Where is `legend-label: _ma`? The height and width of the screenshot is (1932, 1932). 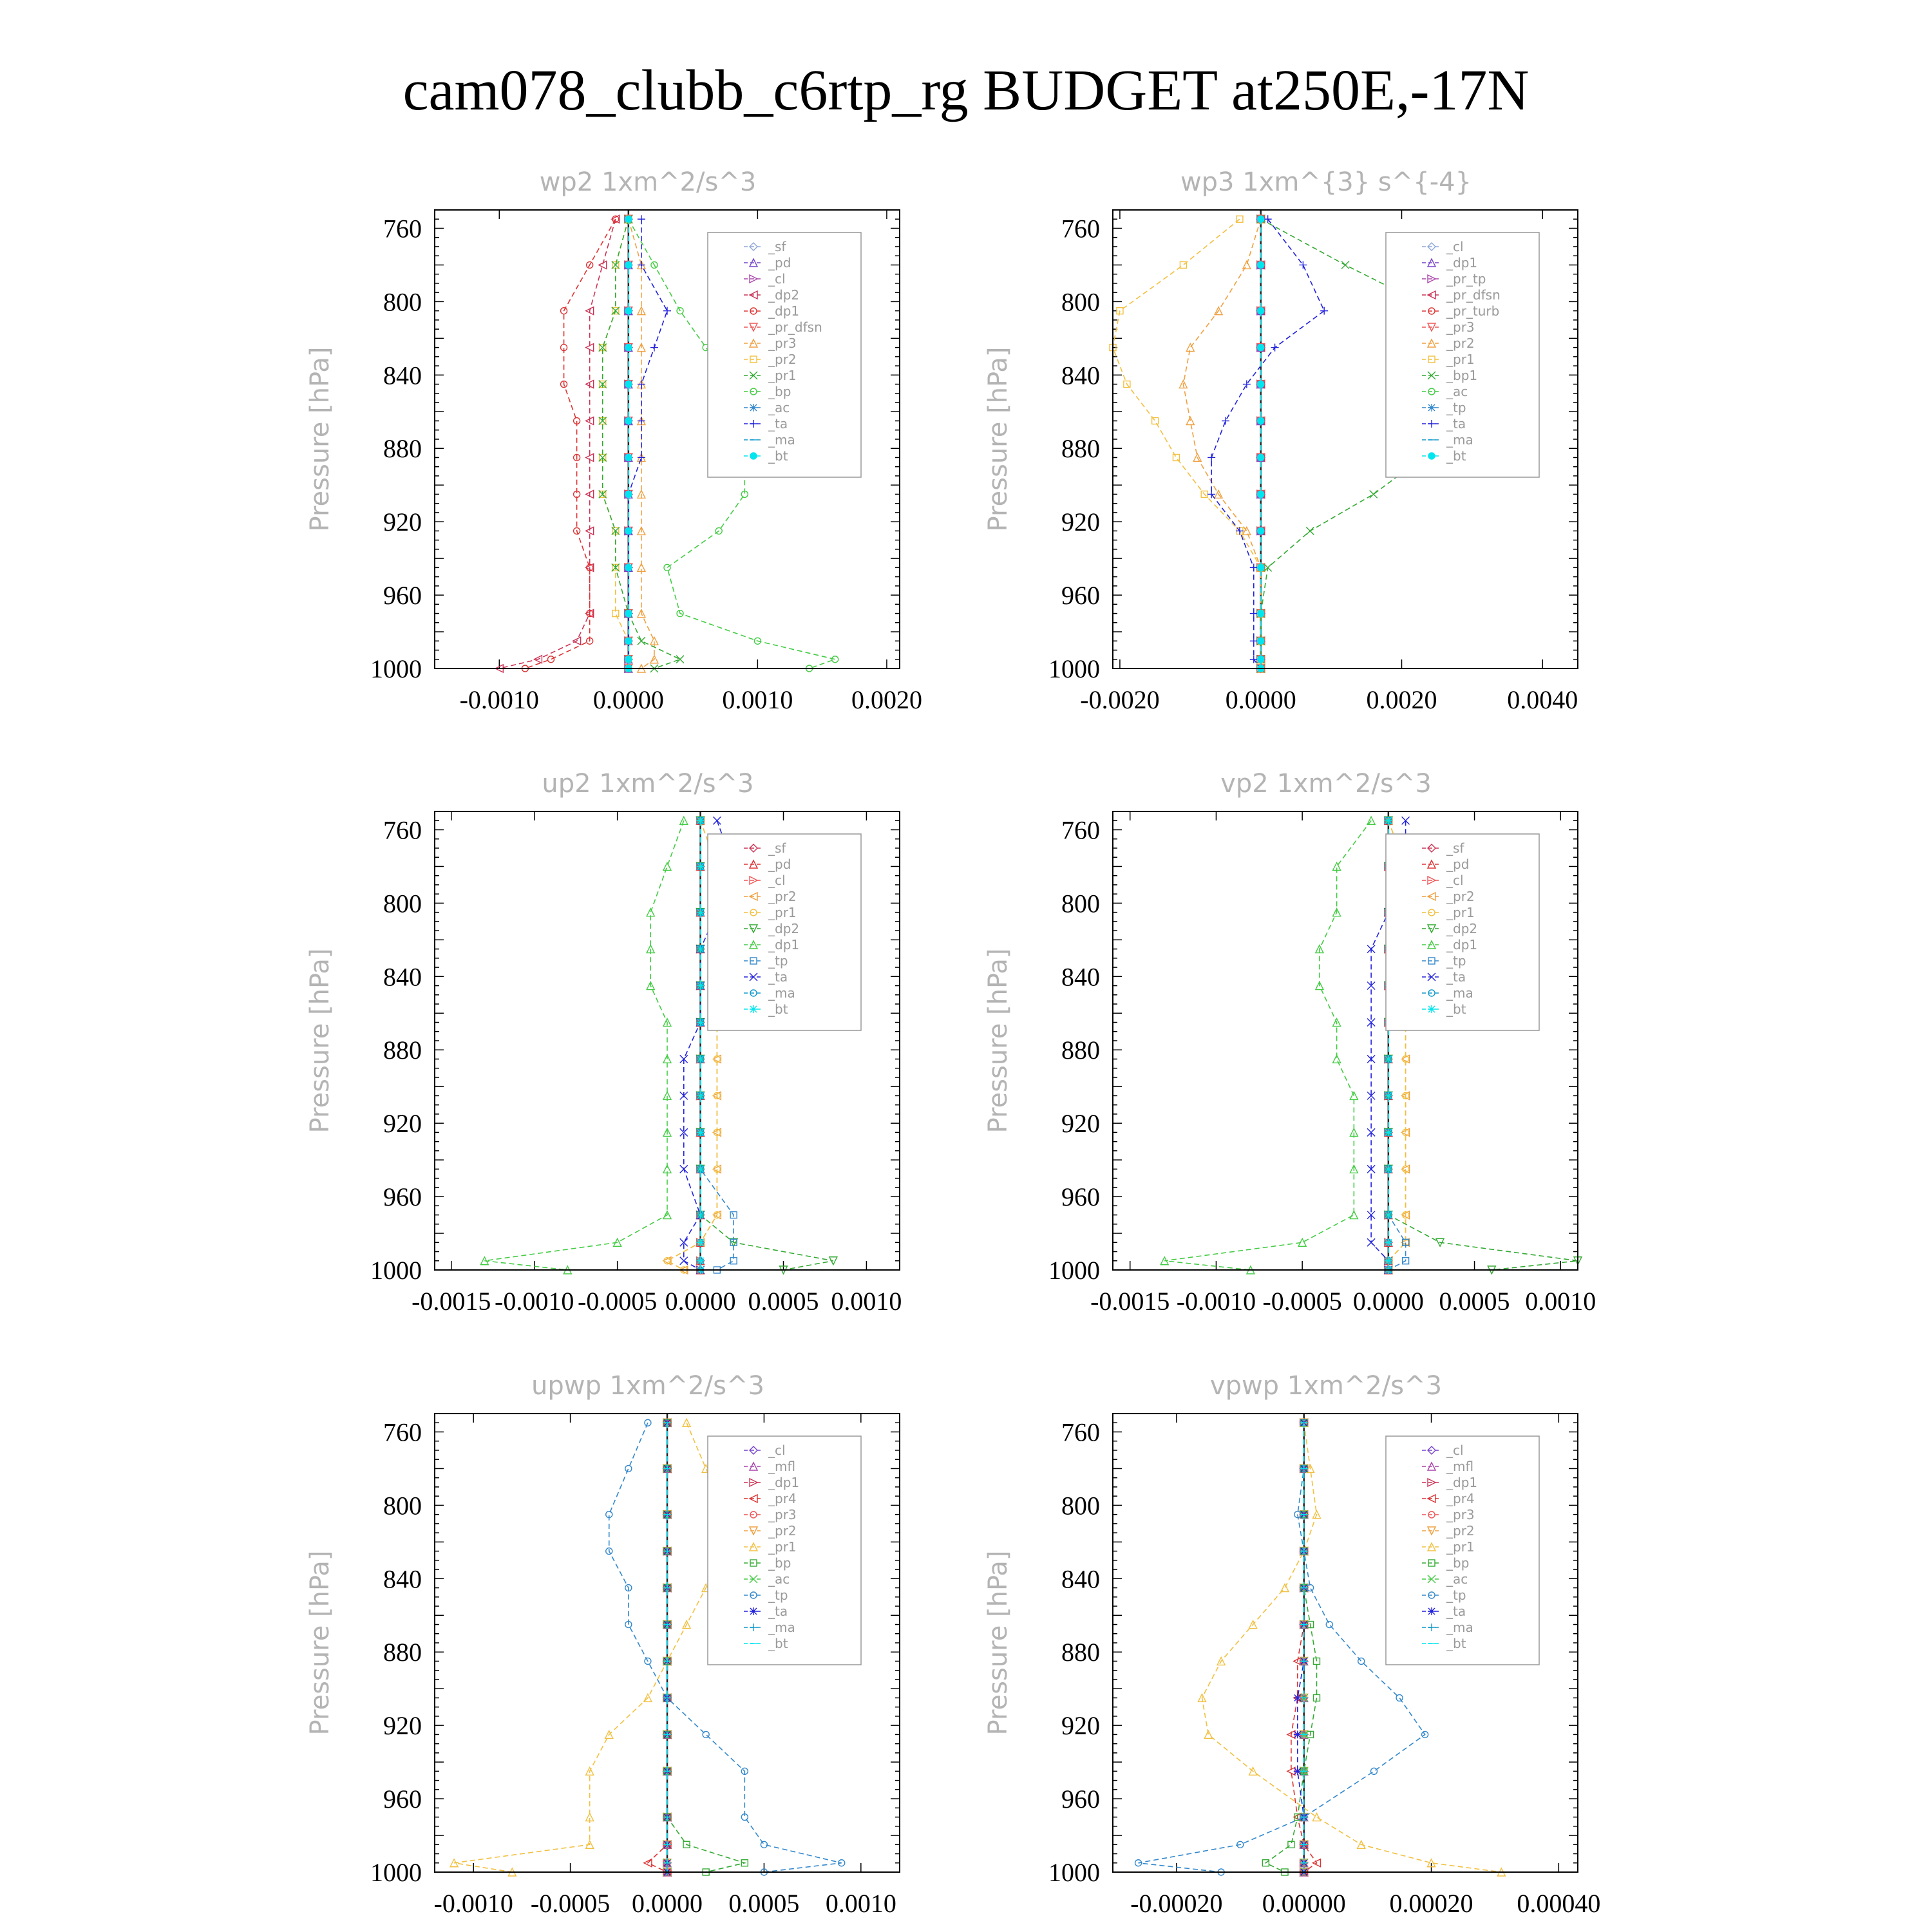
legend-label: _ma is located at coordinates (781, 993).